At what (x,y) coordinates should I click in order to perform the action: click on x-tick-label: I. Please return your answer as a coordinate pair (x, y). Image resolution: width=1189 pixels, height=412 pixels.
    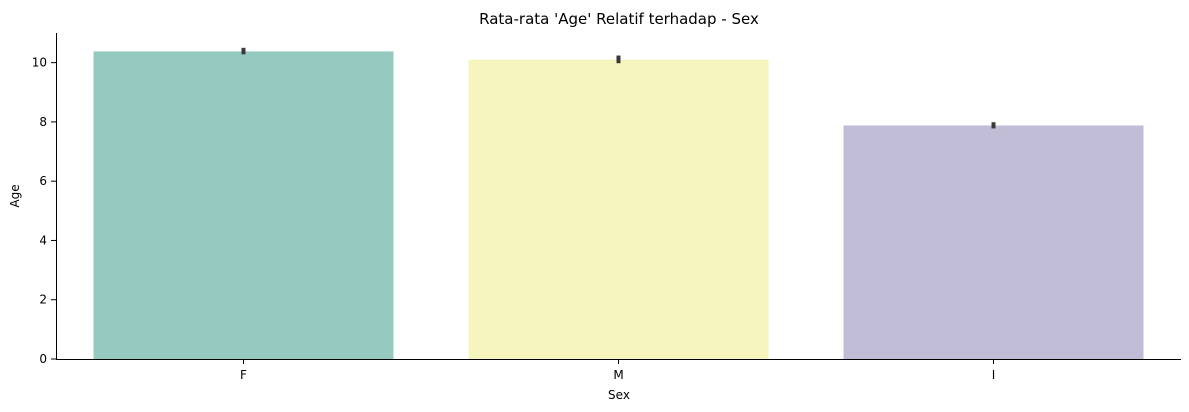
    Looking at the image, I should click on (994, 375).